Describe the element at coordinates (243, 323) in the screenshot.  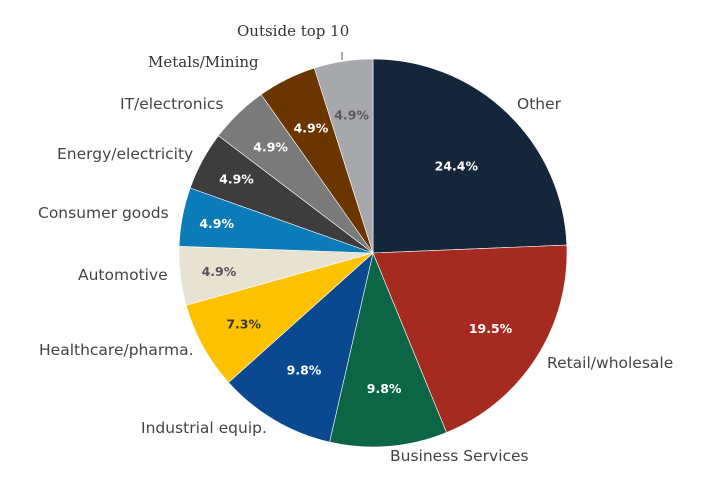
I see `value-label-healthcare-pharma: 7.3%` at that location.